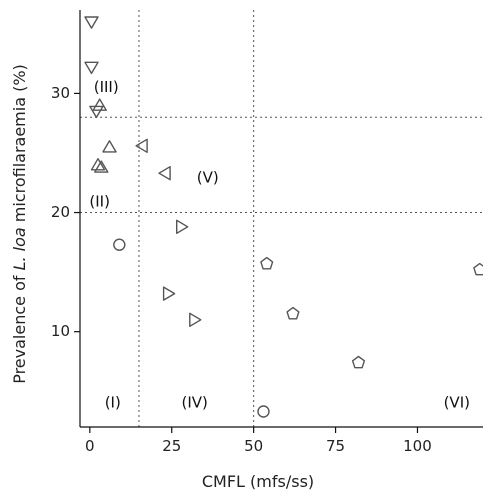  Describe the element at coordinates (90, 446) in the screenshot. I see `x-tick-label-0: 0` at that location.